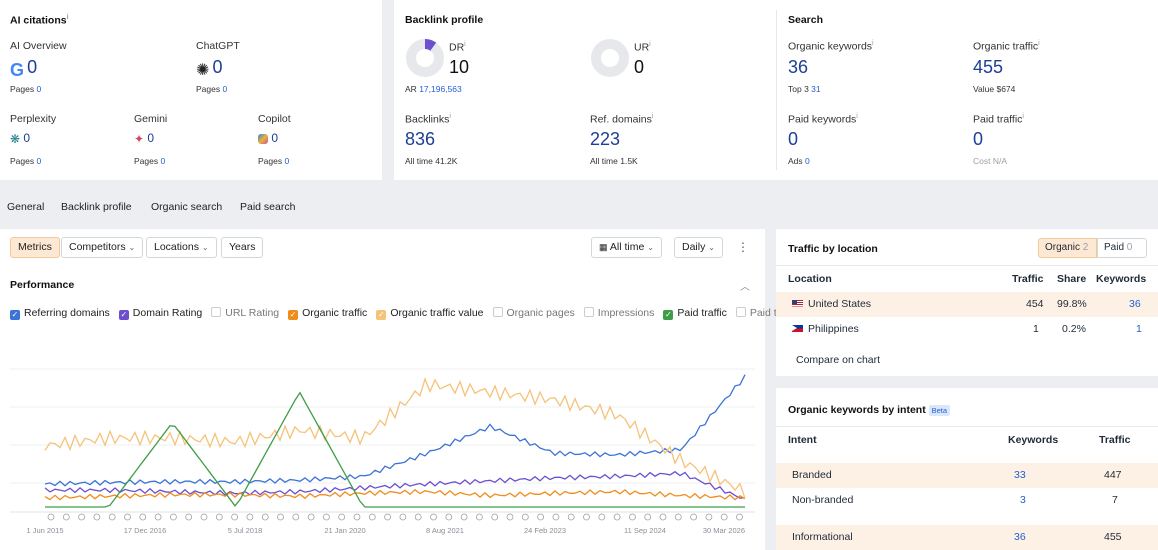 This screenshot has width=1158, height=550. I want to click on organic-traffic-value: 455, so click(988, 67).